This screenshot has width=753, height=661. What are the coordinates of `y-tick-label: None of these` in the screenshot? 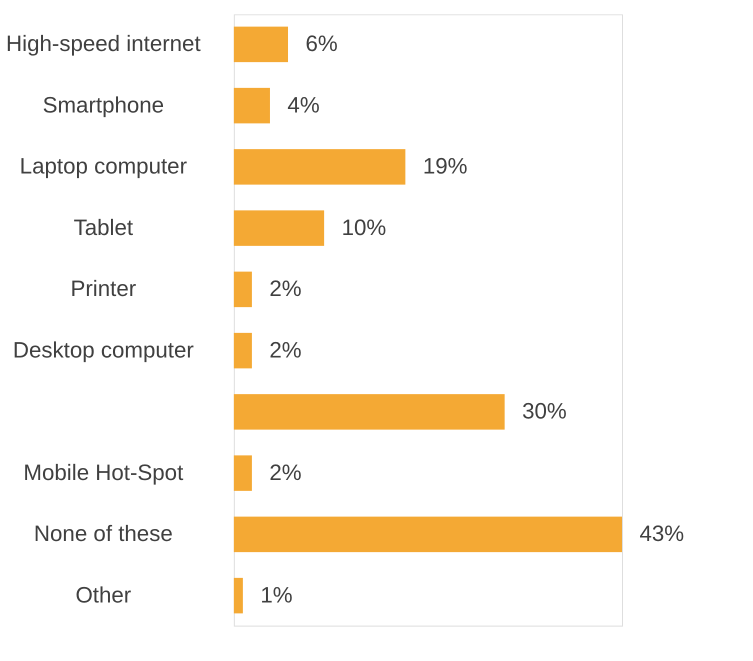 It's located at (103, 533).